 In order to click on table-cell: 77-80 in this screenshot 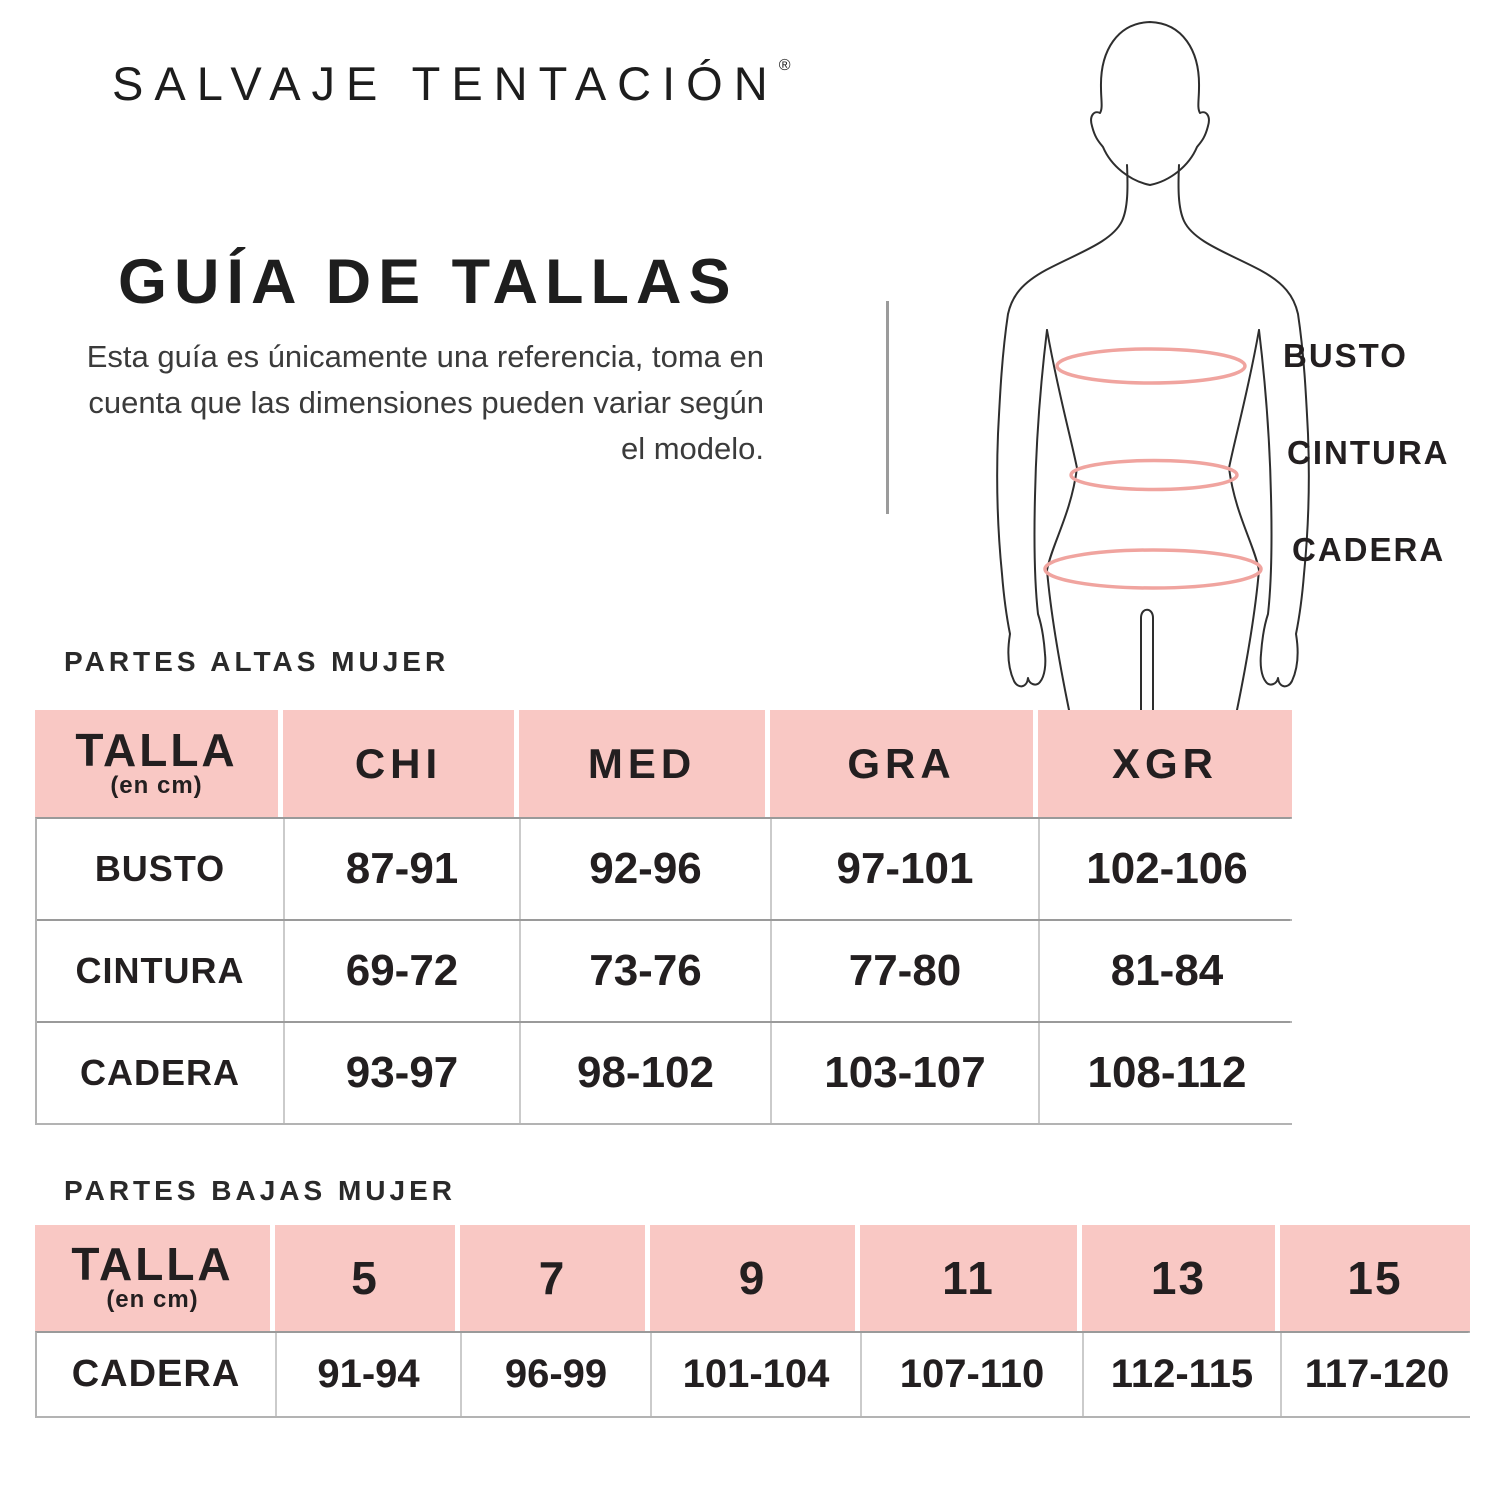, I will do `click(906, 971)`.